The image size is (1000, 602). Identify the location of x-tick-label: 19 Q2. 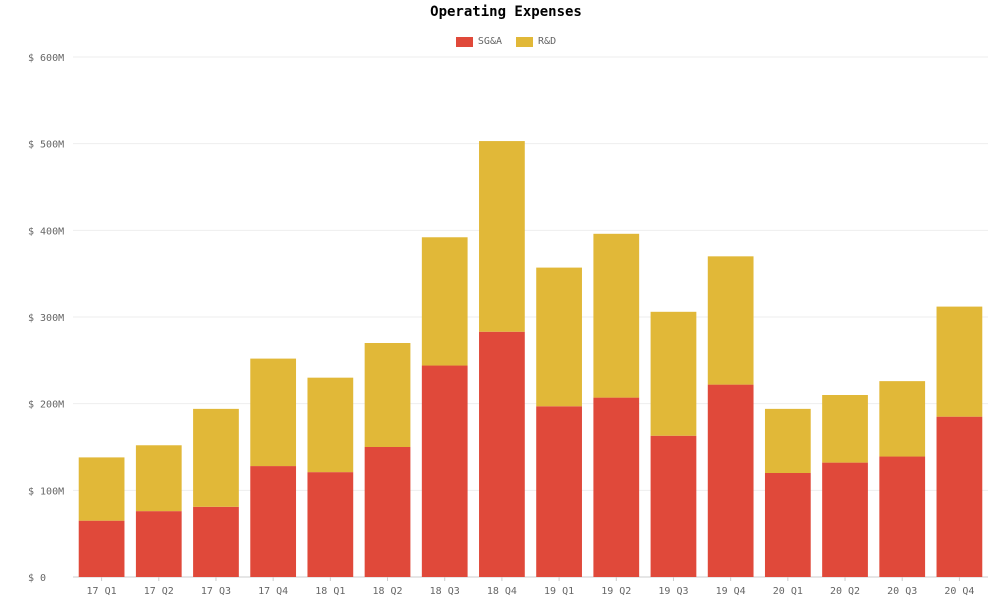
(616, 591).